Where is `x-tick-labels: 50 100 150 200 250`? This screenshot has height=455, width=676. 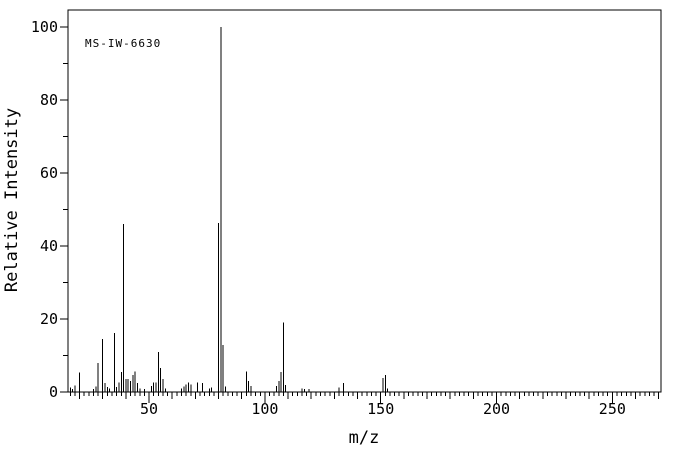 x-tick-labels: 50 100 150 200 250 is located at coordinates (383, 409).